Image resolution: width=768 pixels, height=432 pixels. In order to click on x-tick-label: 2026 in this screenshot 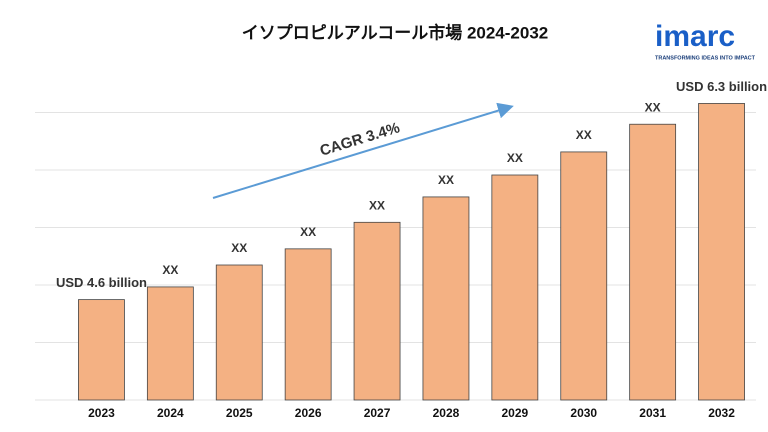, I will do `click(308, 413)`.